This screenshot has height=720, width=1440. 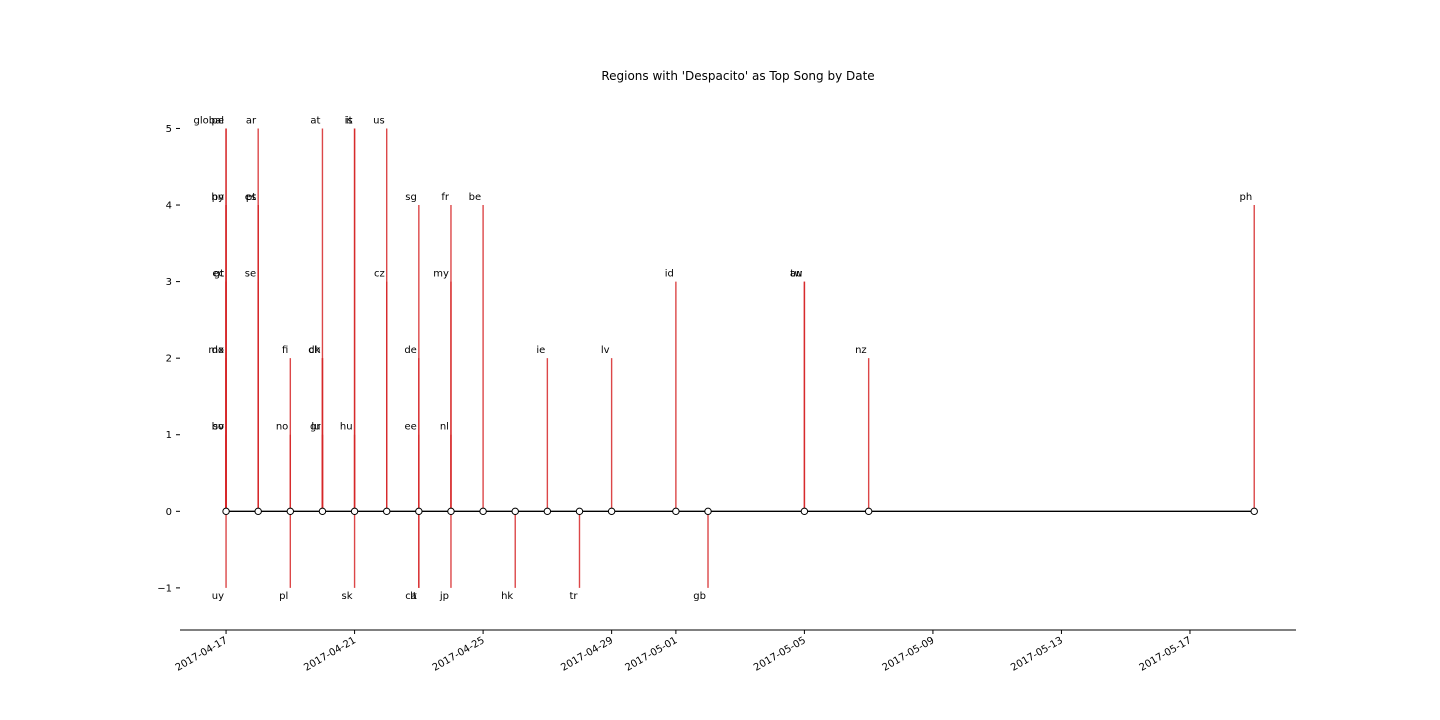 What do you see at coordinates (346, 427) in the screenshot?
I see `region-label: hu` at bounding box center [346, 427].